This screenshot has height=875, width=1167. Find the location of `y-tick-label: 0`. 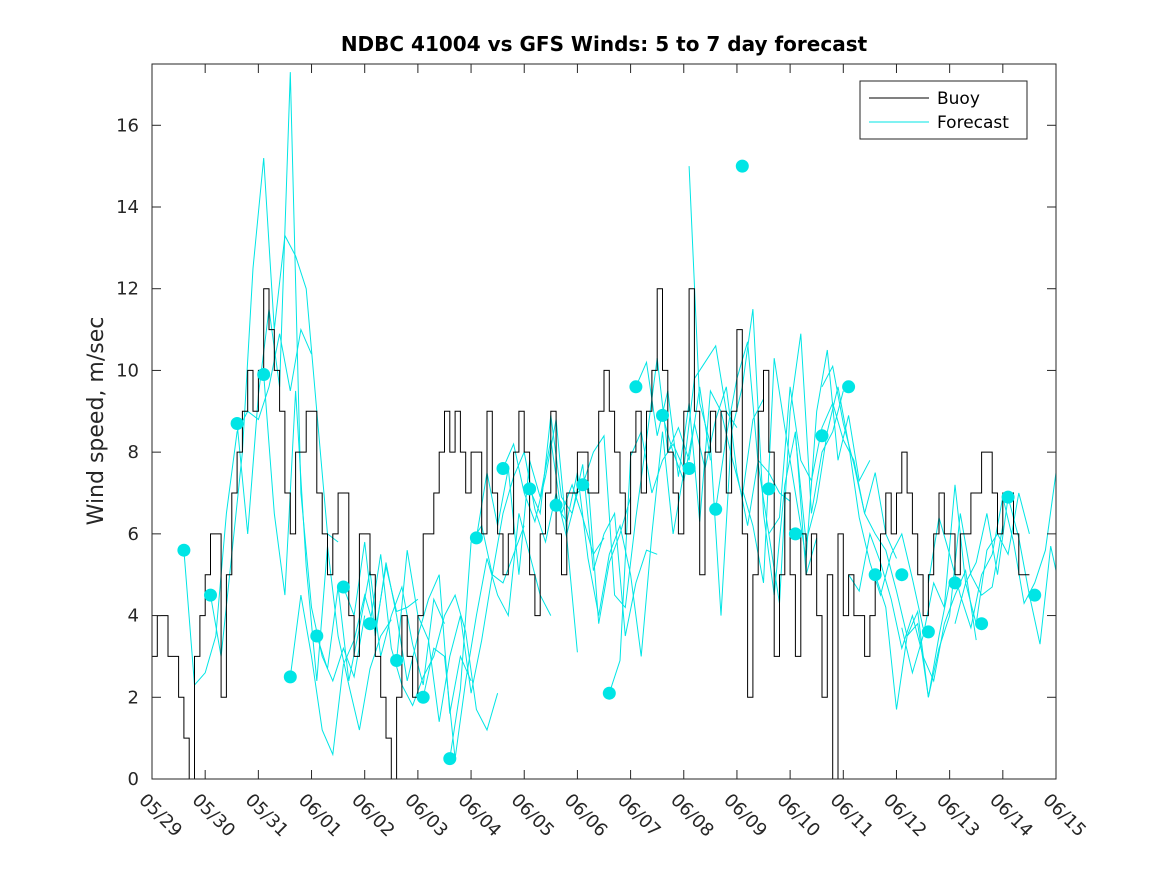

y-tick-label: 0 is located at coordinates (133, 779).